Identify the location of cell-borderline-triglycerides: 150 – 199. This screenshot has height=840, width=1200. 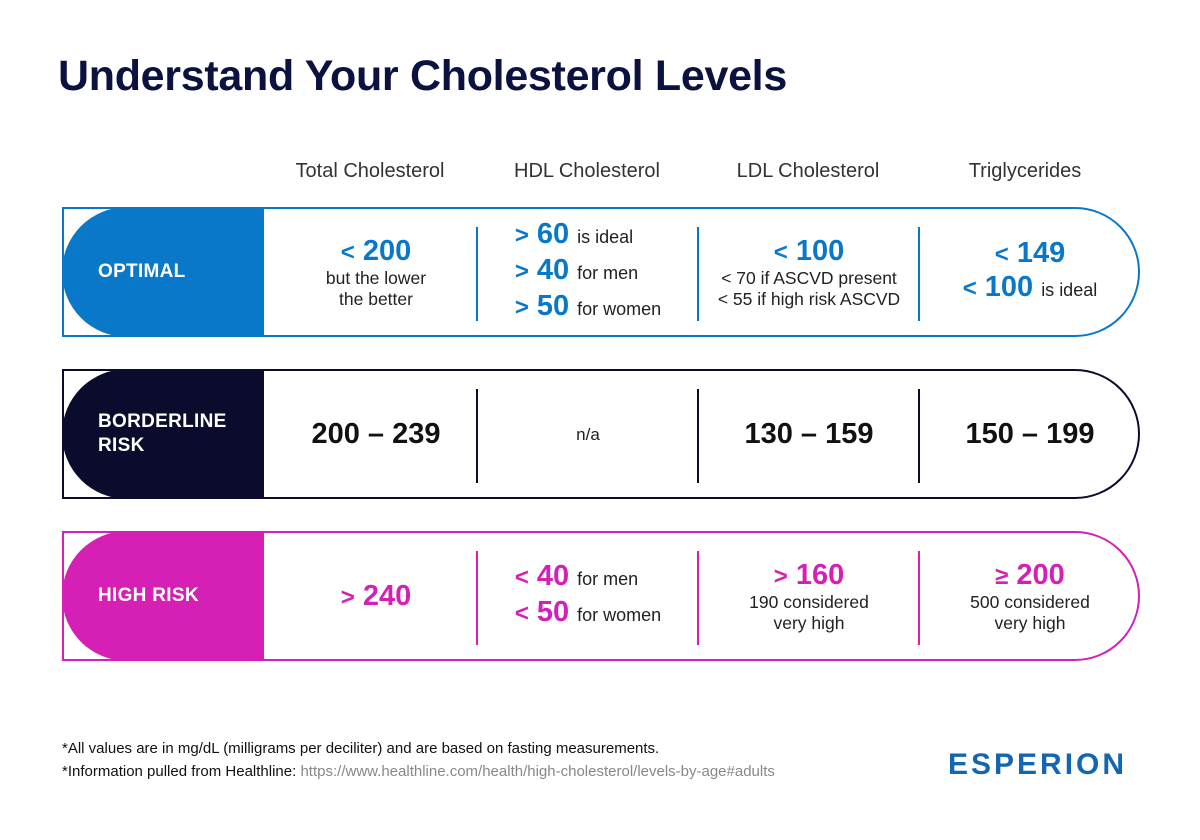
(1030, 434).